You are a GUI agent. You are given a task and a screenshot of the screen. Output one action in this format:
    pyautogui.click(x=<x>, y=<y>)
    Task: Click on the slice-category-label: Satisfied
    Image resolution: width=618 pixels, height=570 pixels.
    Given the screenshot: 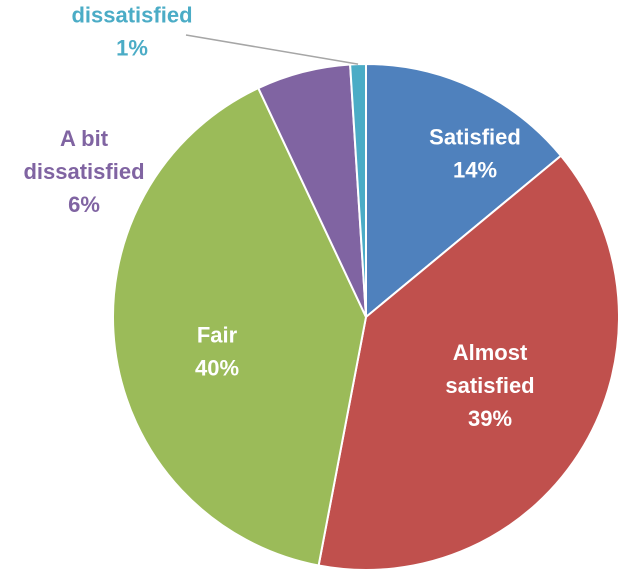 What is the action you would take?
    pyautogui.click(x=475, y=136)
    